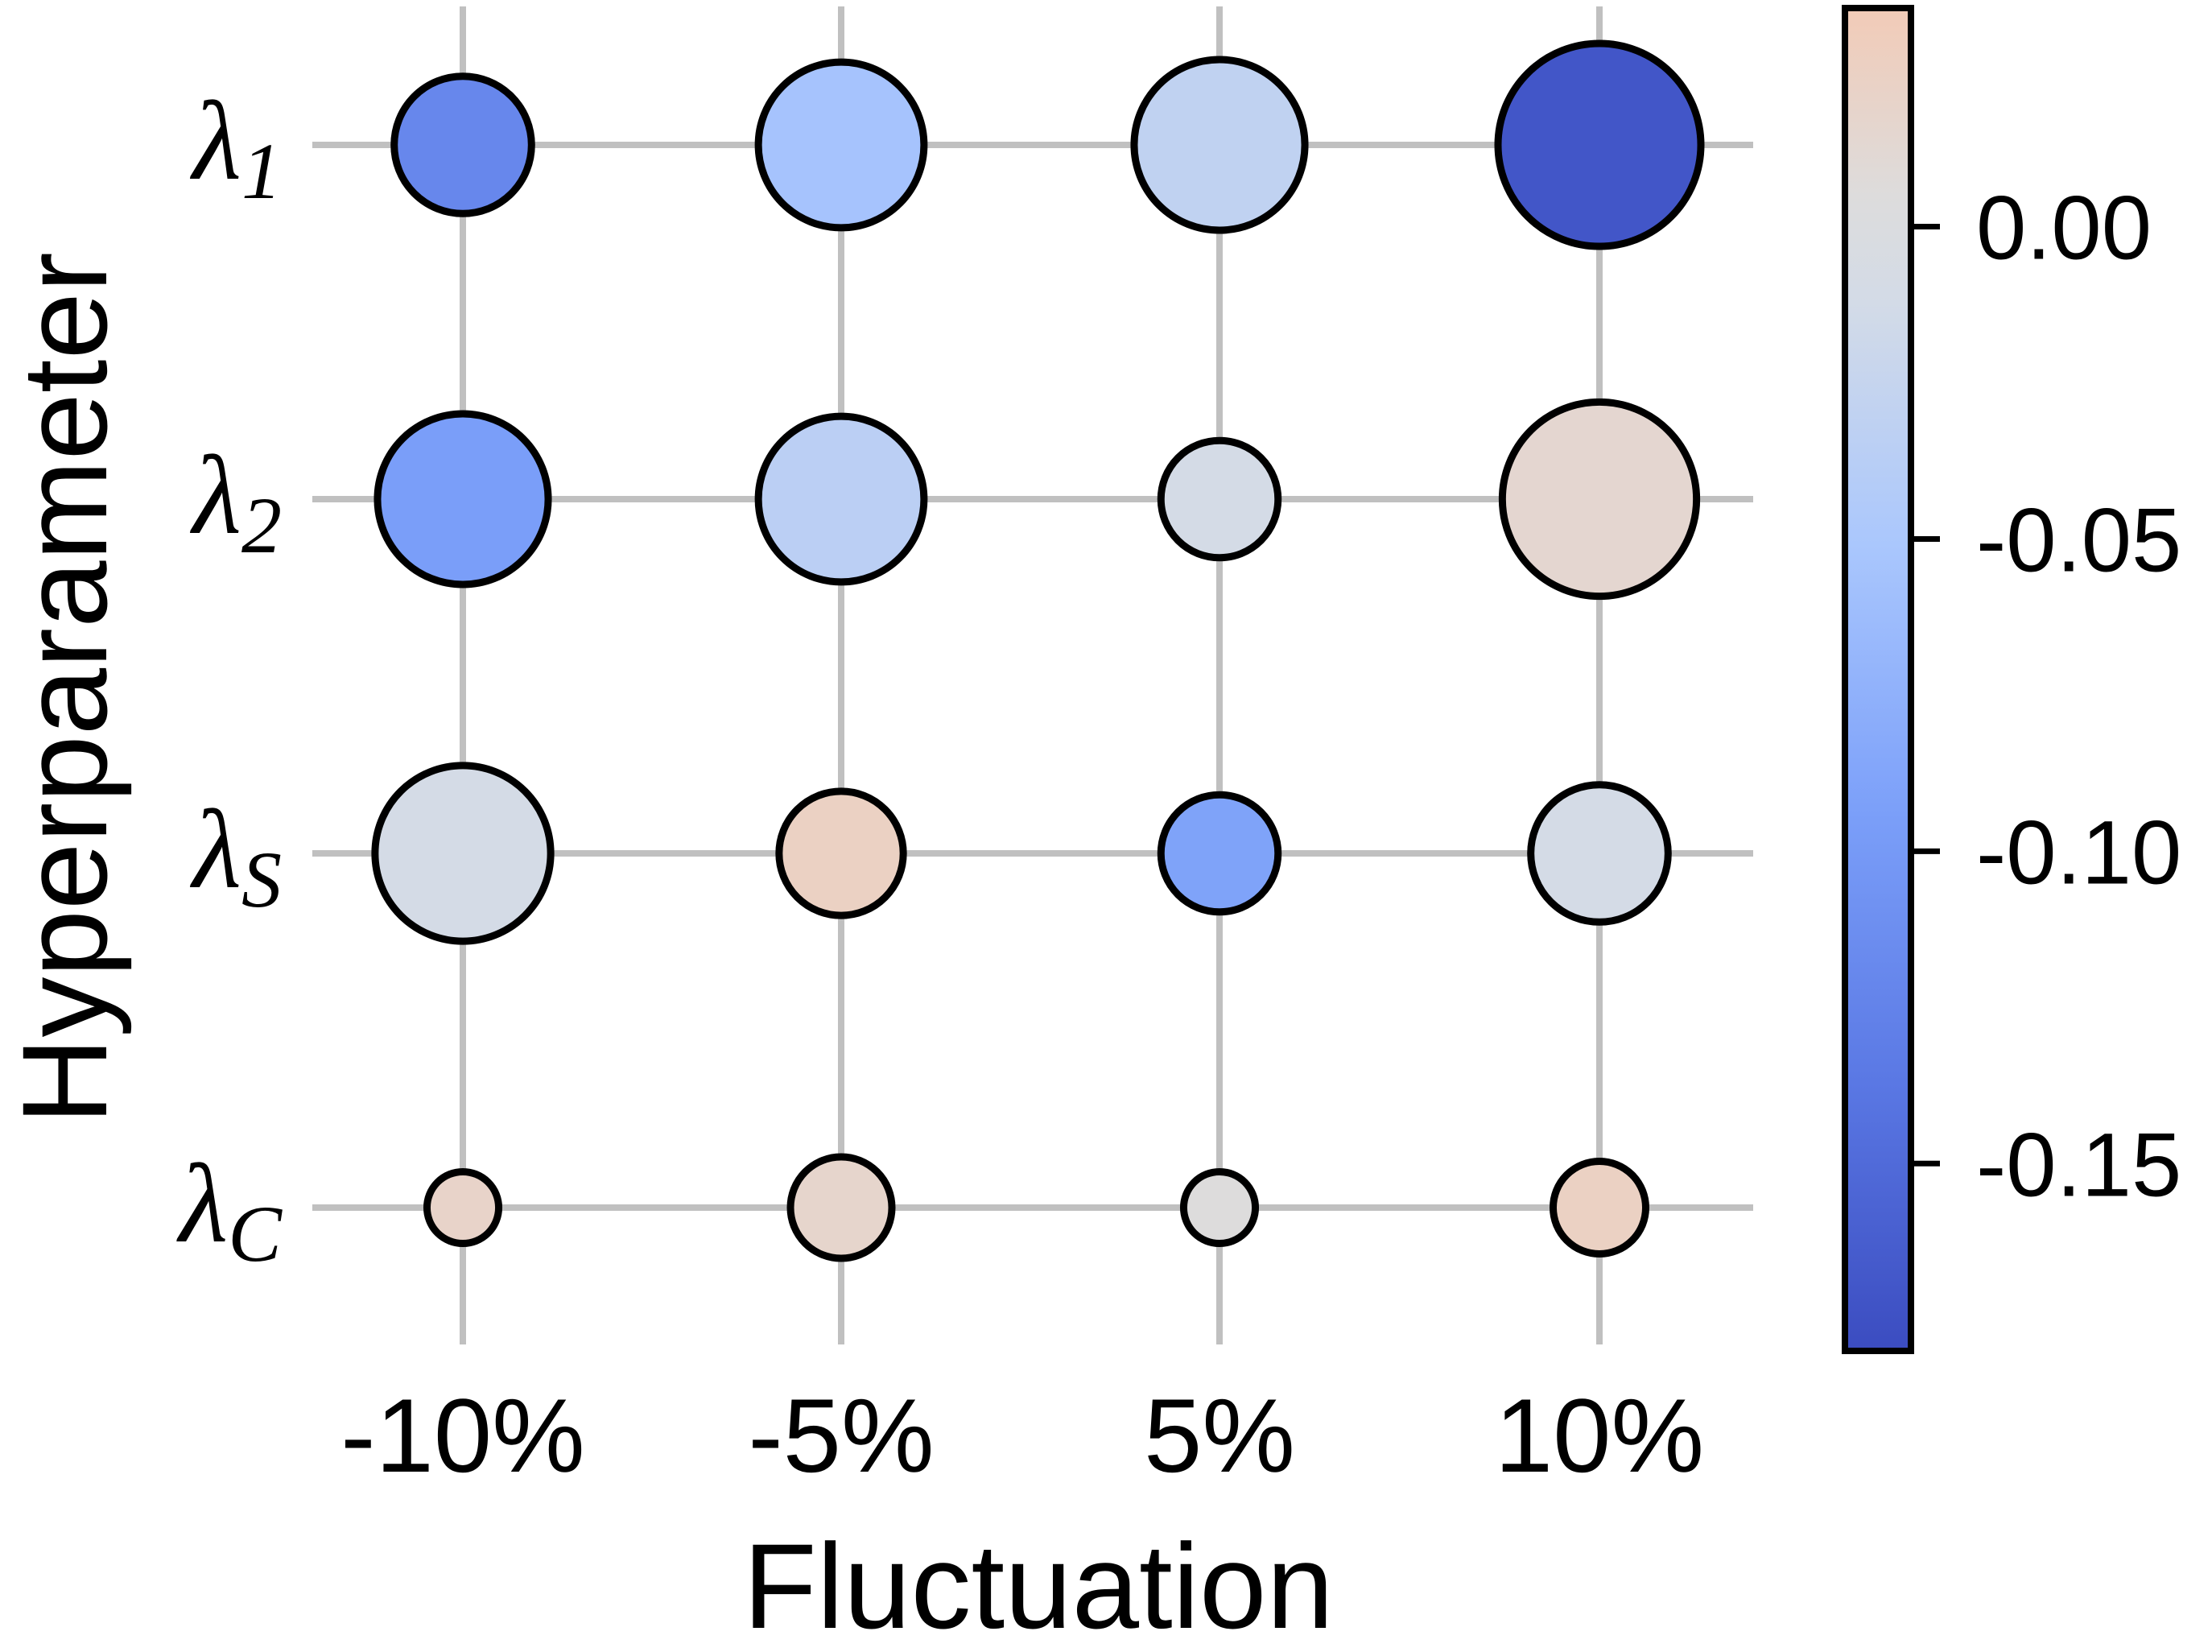 The width and height of the screenshot is (2212, 1652). I want to click on colorbar-tick-label: -0.10, so click(2078, 852).